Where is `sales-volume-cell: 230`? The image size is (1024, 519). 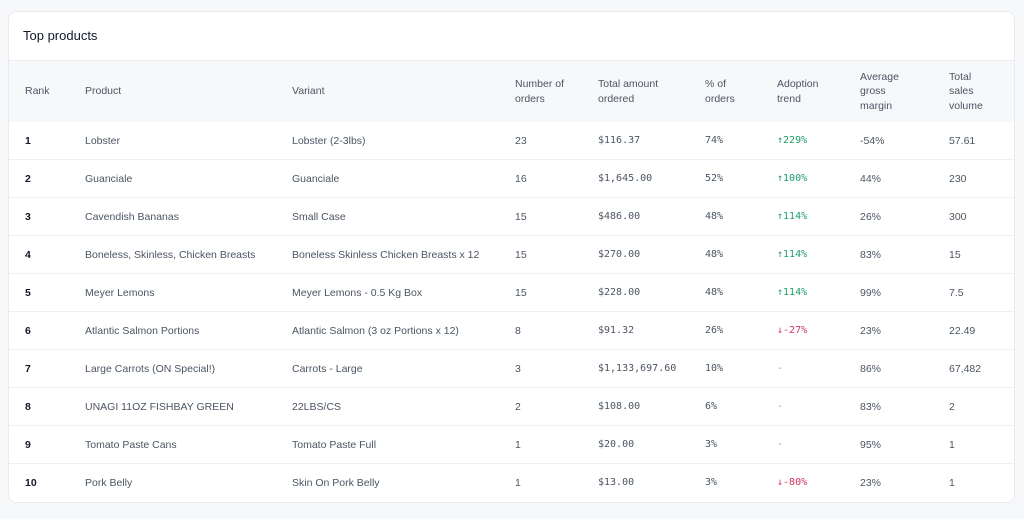
sales-volume-cell: 230 is located at coordinates (981, 178).